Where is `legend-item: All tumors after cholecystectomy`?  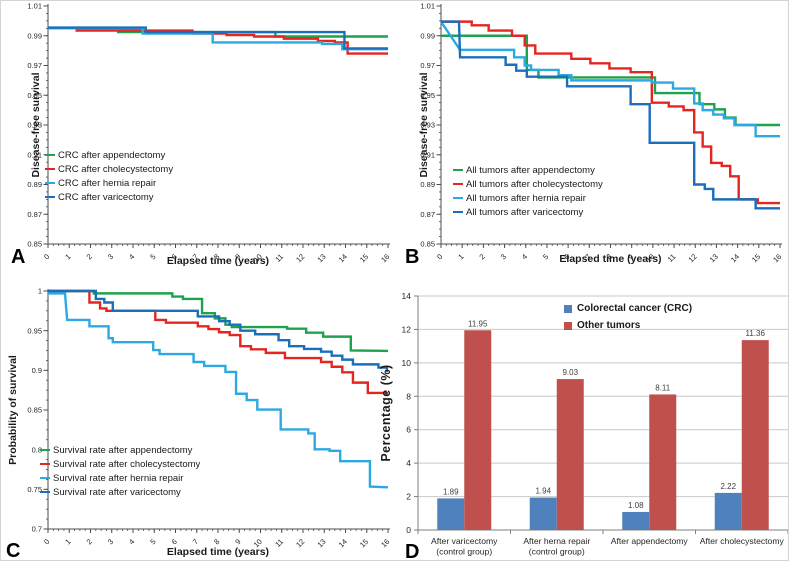 legend-item: All tumors after cholecystectomy is located at coordinates (528, 184).